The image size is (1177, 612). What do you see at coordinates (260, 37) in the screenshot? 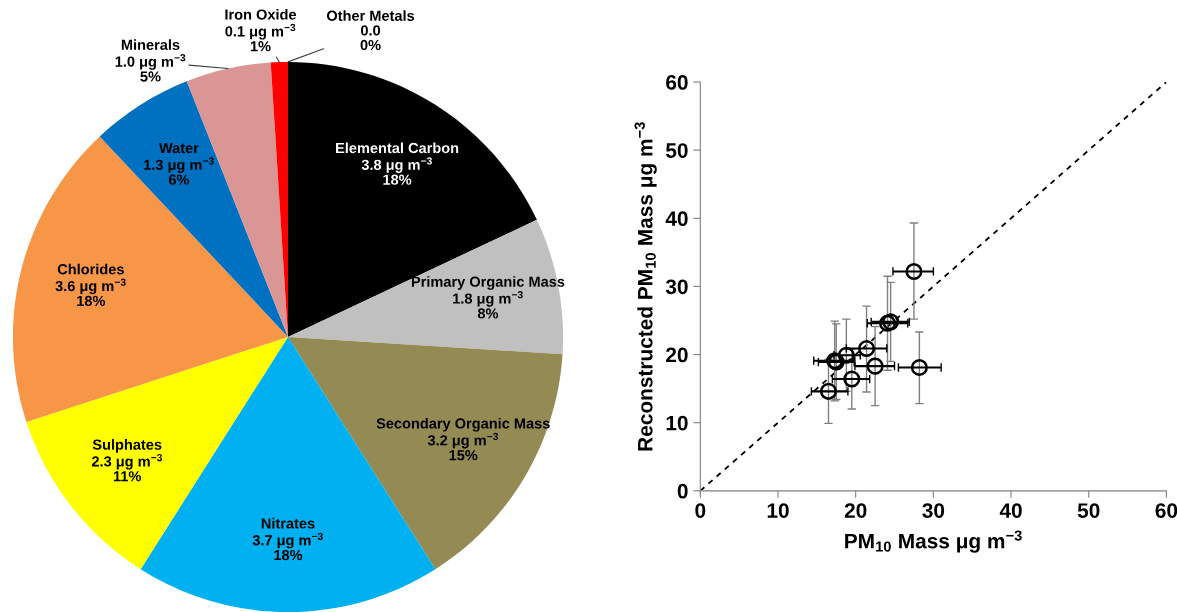
I see `text: 0.1 μg m$^{−3}$ 1%` at bounding box center [260, 37].